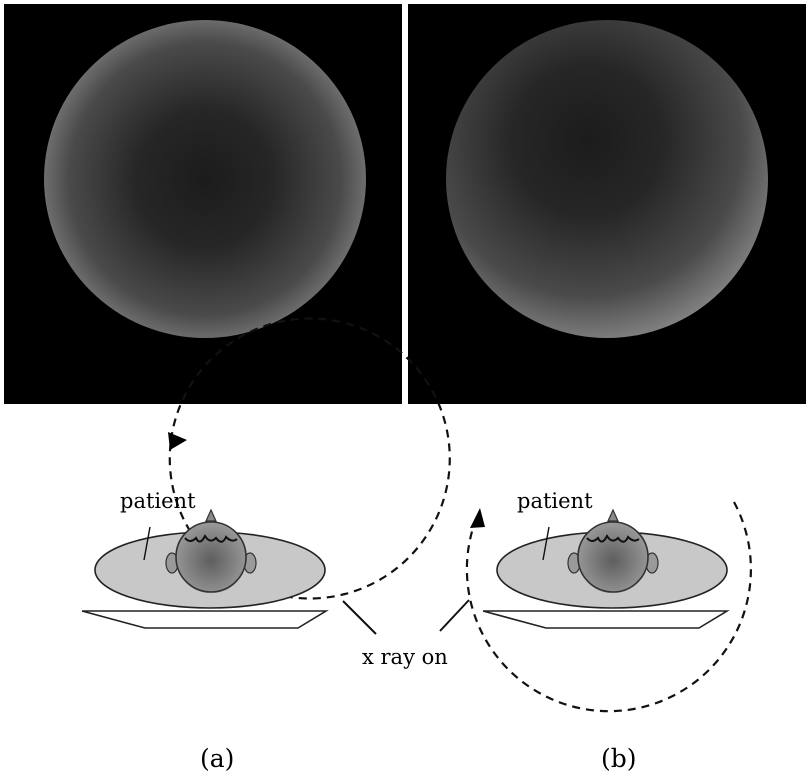  I want to click on patient-pointer-b, so click(546, 543).